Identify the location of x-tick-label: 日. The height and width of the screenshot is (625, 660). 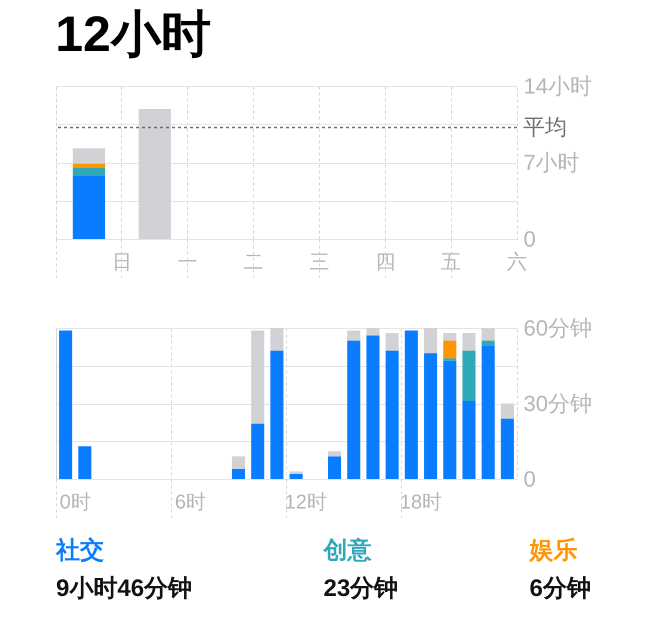
(122, 263).